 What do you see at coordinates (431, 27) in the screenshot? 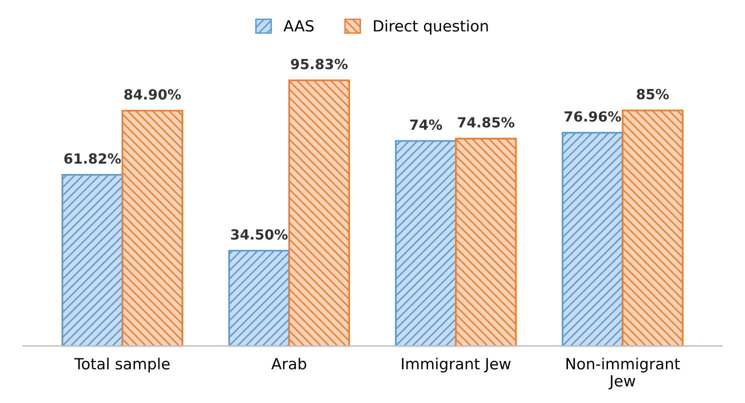
I see `legend-label: Direct question` at bounding box center [431, 27].